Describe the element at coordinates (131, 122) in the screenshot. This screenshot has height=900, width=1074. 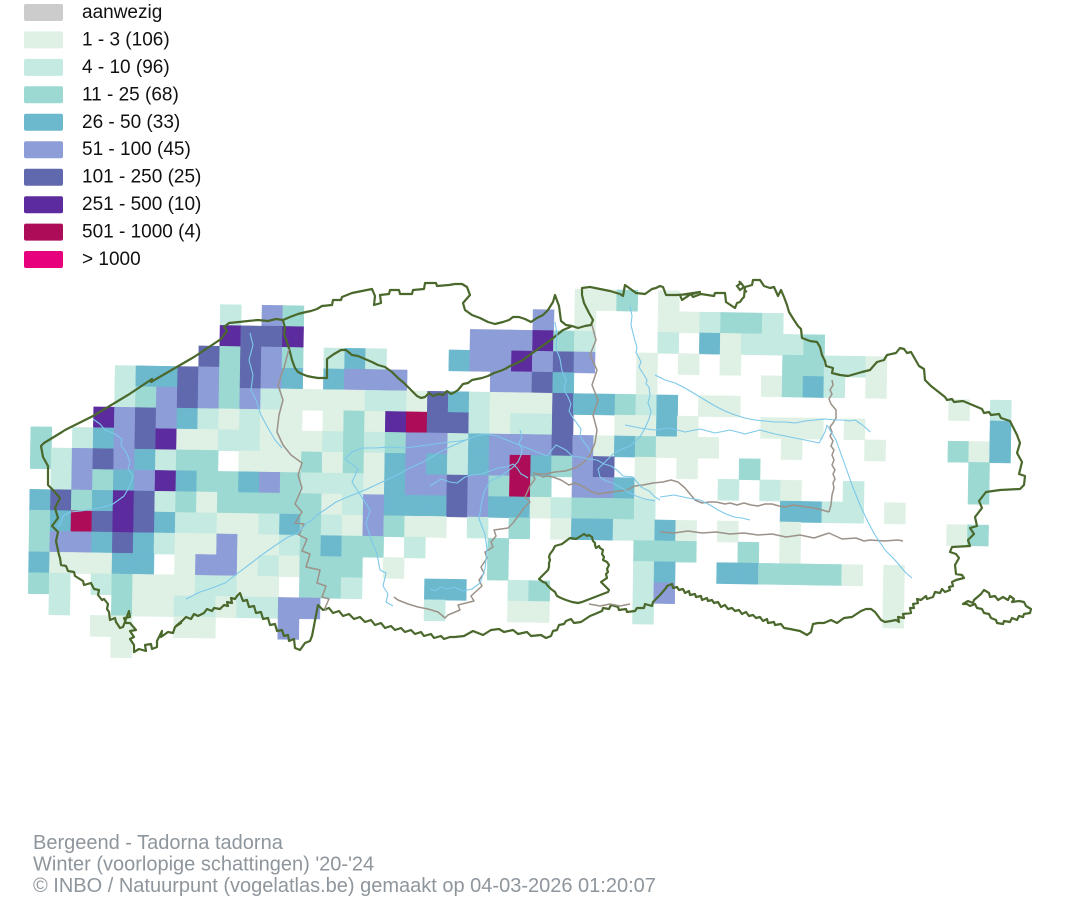
I see `svg-text: 26 - 50 (33)` at that location.